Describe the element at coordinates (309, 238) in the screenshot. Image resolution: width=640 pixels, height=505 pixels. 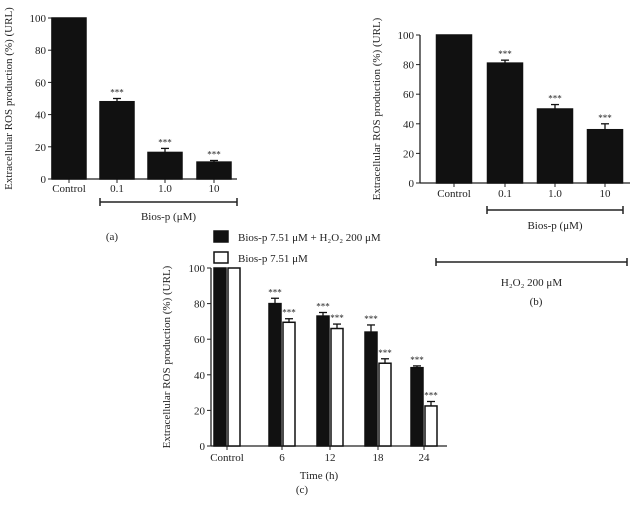
I see `legend-label: Bios-p 7.51 μM + H₂O₂ 200 μM` at that location.